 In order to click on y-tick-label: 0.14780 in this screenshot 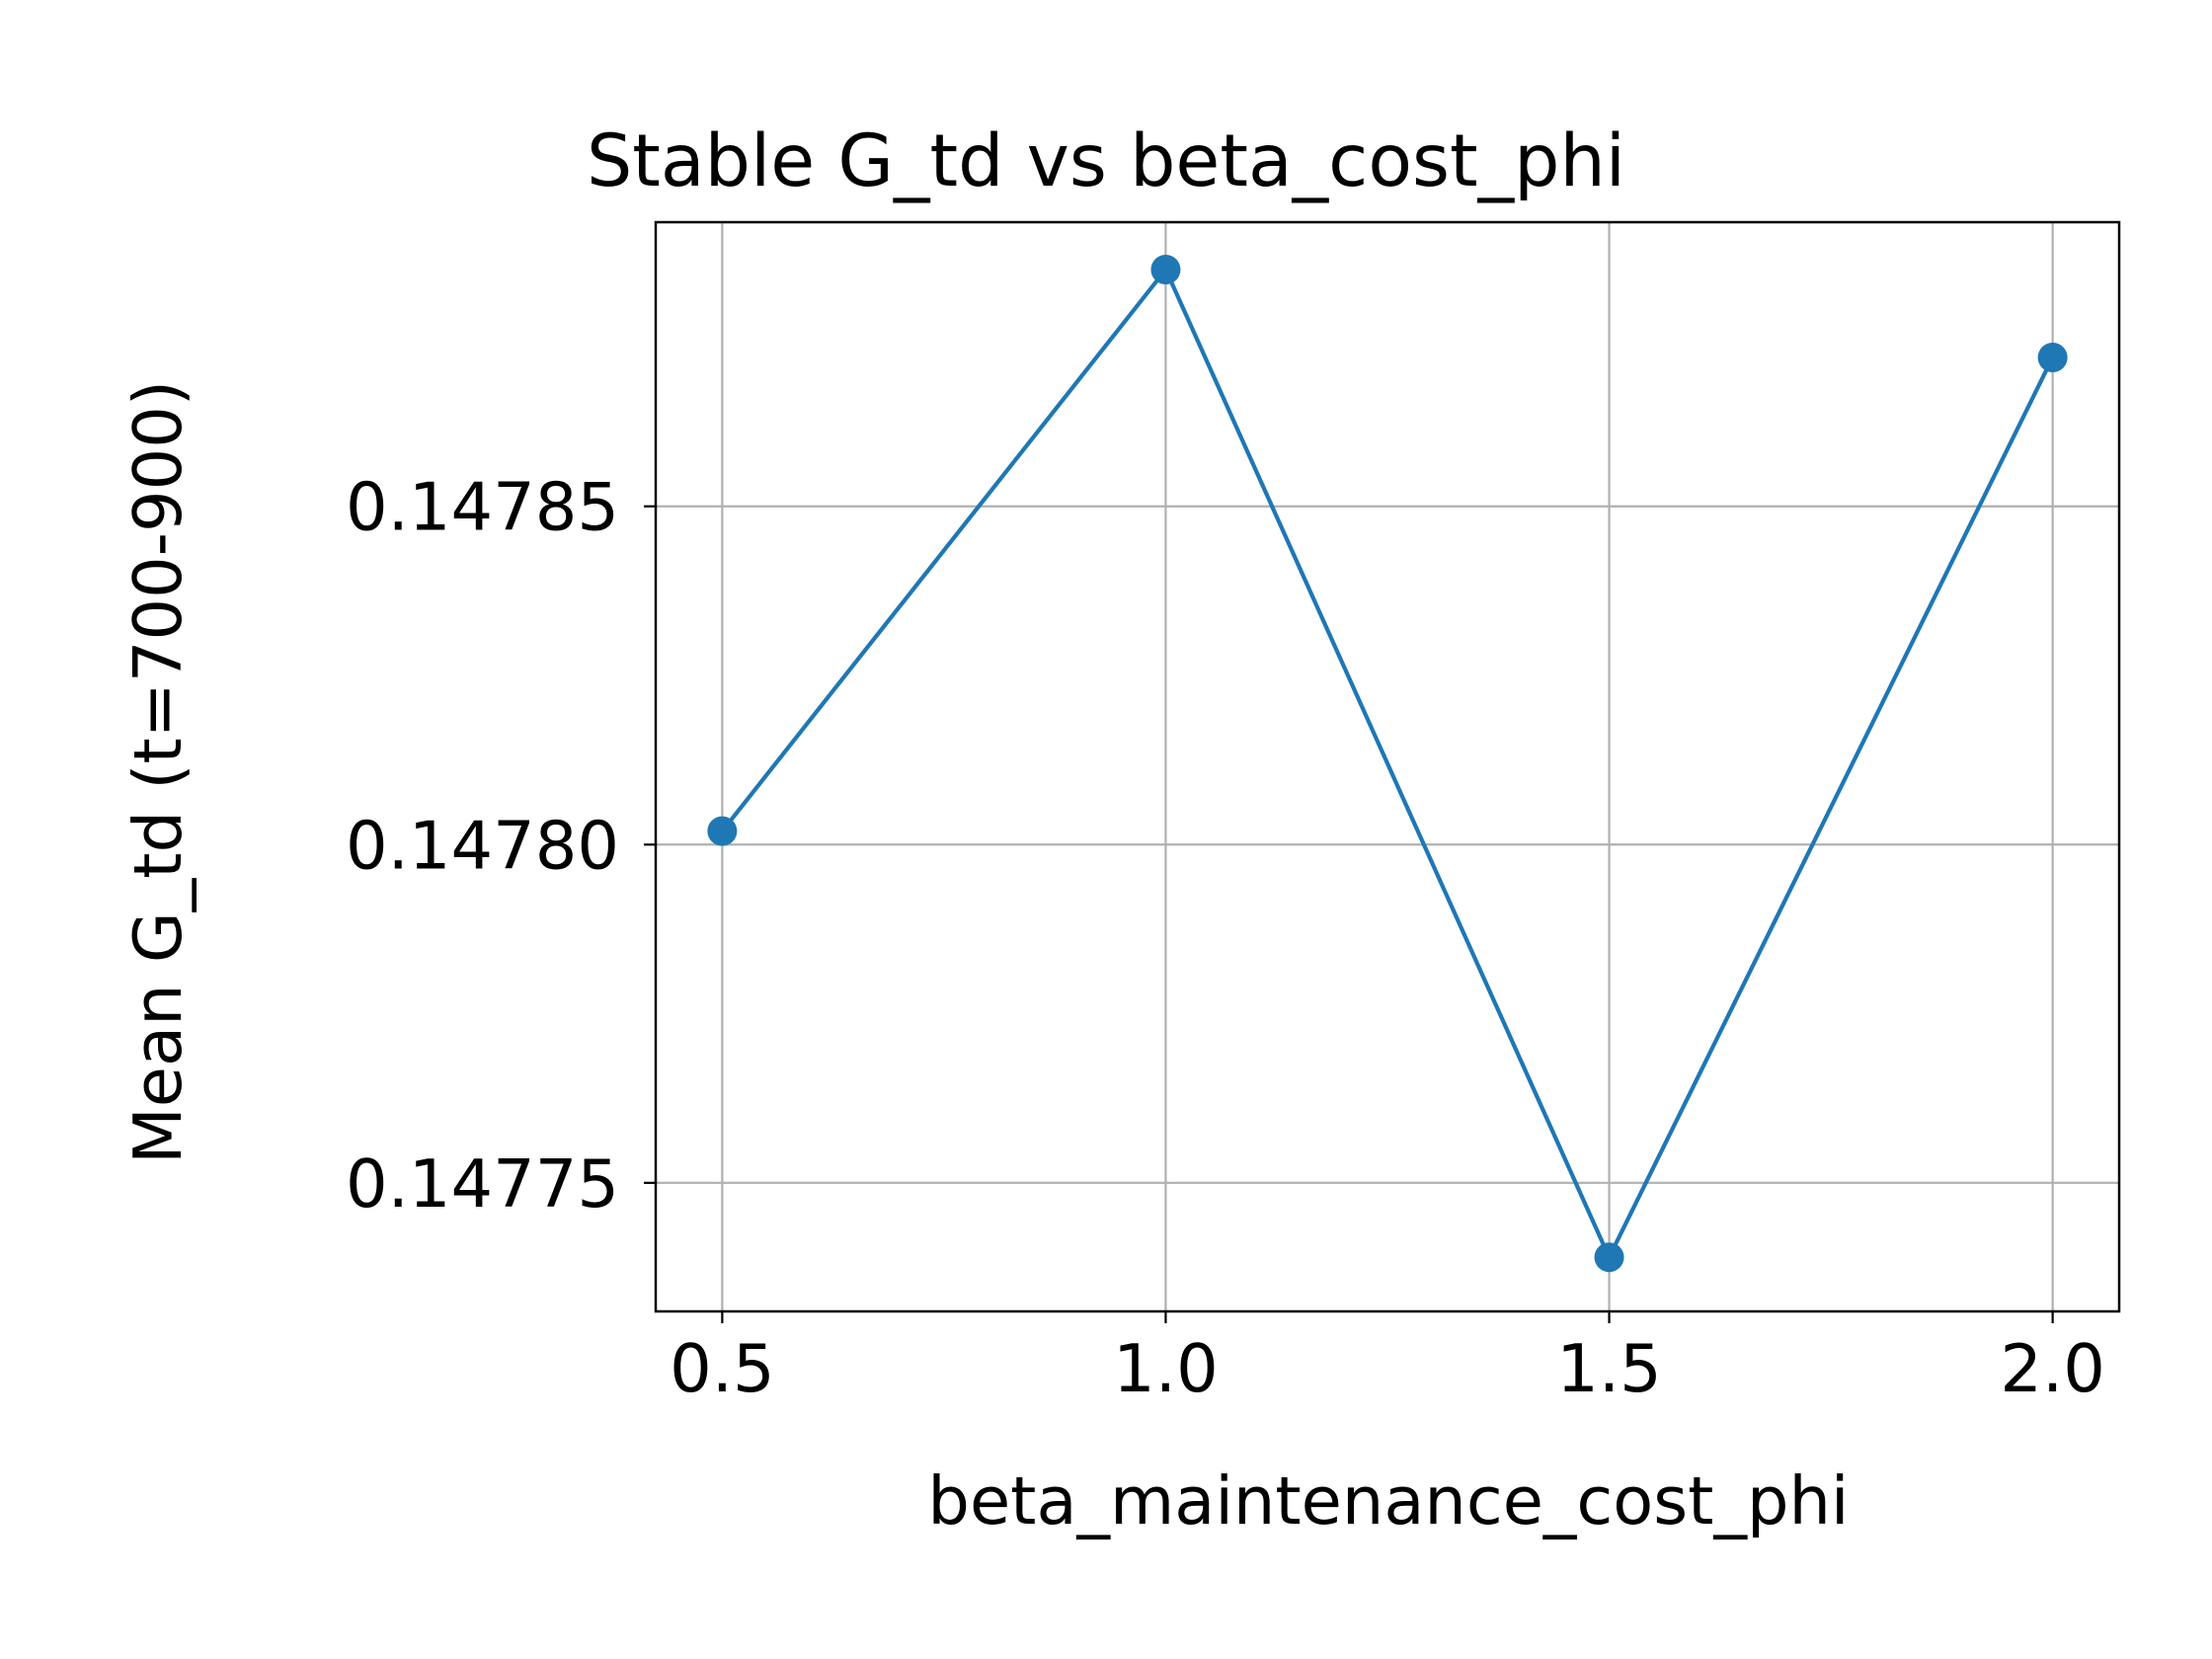, I will do `click(483, 846)`.